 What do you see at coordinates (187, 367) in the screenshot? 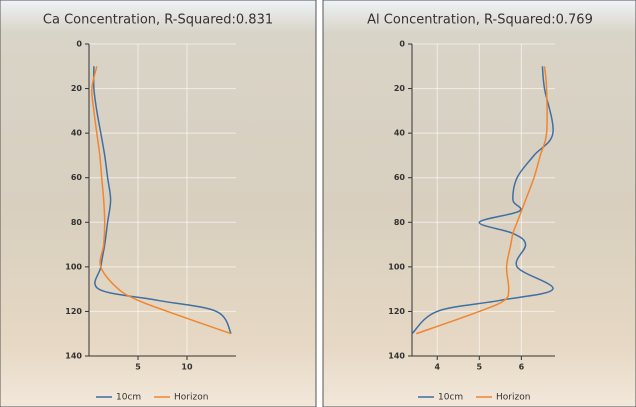
I see `x-tick-label: 10` at bounding box center [187, 367].